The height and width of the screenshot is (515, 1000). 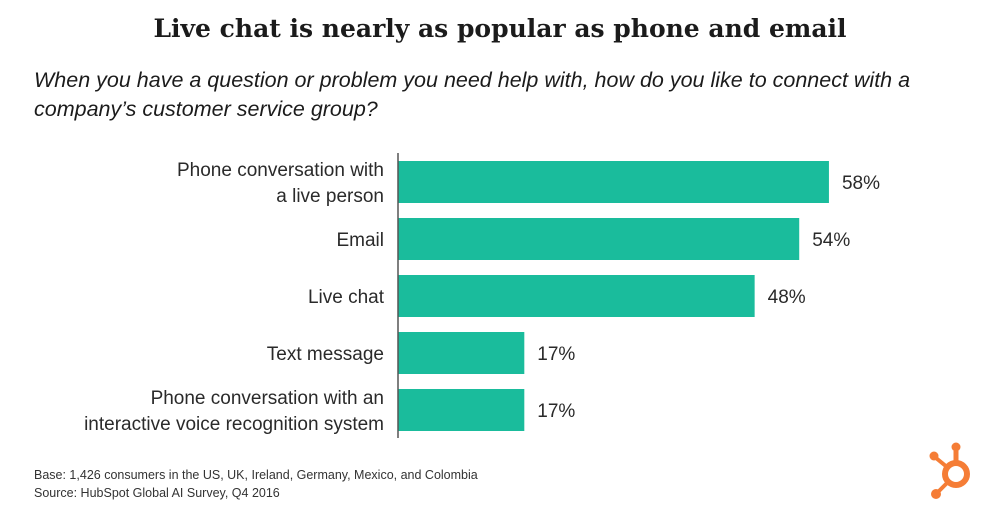 What do you see at coordinates (330, 196) in the screenshot?
I see `category-label-line: a live person` at bounding box center [330, 196].